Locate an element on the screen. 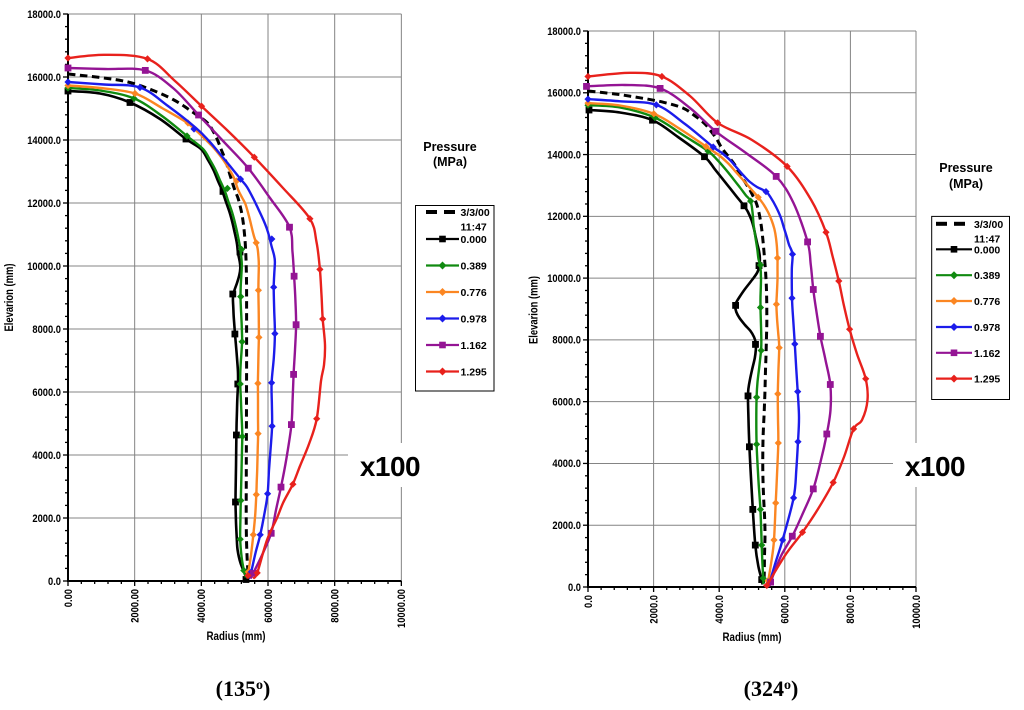  svg-text: 2000.00 is located at coordinates (136, 606).